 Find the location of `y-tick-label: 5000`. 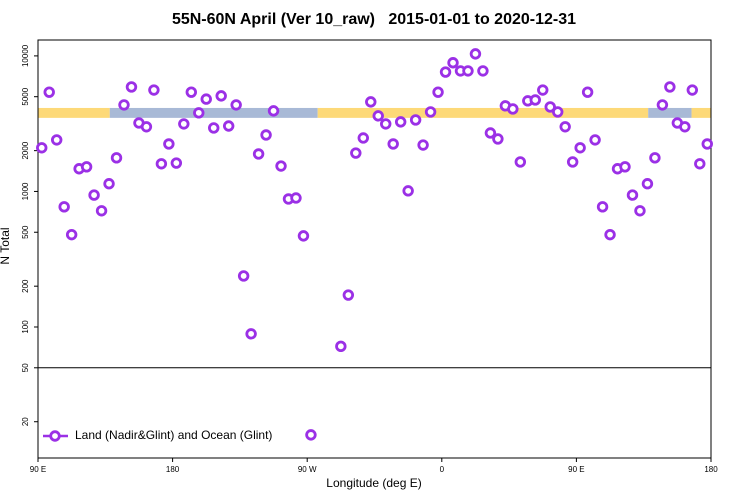

y-tick-label: 5000 is located at coordinates (25, 96).